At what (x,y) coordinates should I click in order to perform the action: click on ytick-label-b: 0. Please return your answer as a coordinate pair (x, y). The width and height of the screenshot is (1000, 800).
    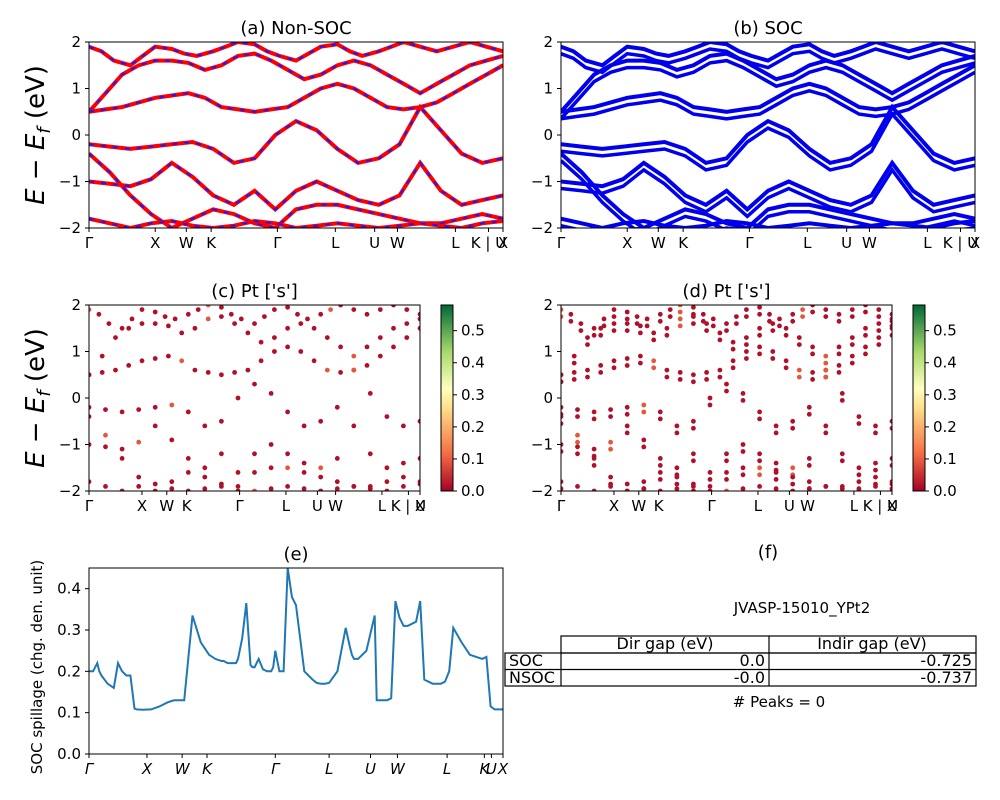
    Looking at the image, I should click on (548, 135).